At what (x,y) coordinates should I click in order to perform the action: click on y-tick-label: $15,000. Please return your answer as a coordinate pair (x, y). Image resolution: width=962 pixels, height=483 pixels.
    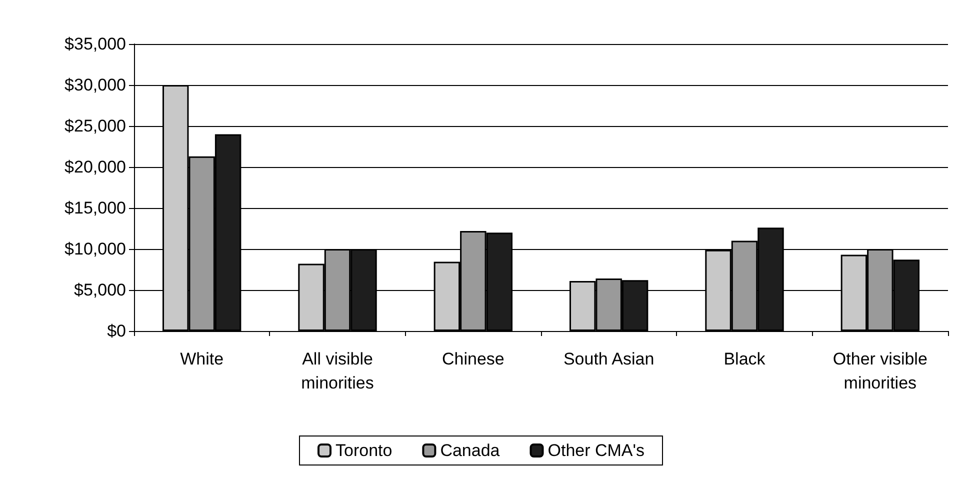
    Looking at the image, I should click on (95, 208).